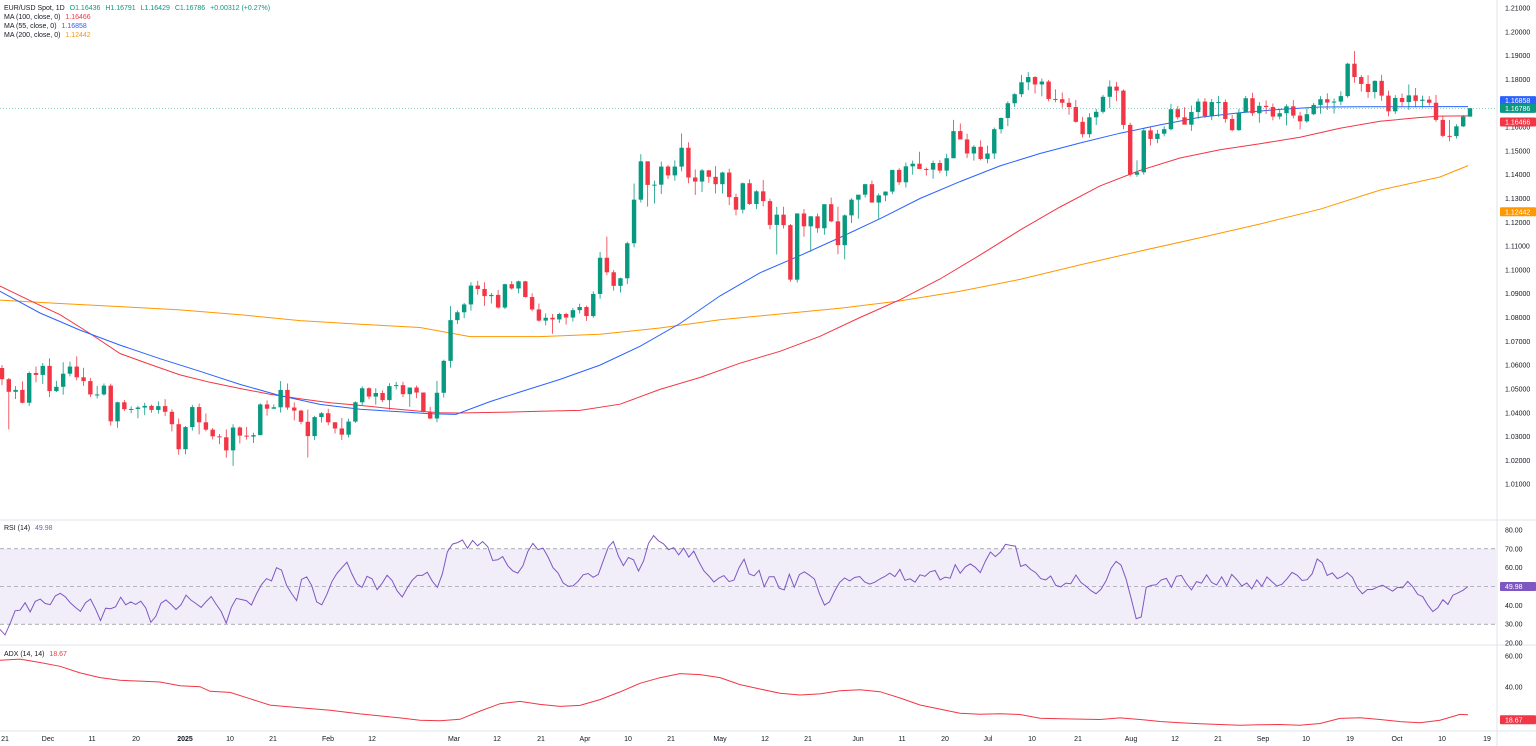 Image resolution: width=1536 pixels, height=746 pixels. What do you see at coordinates (1517, 80) in the screenshot?
I see `price-tick-label: 1.18000` at bounding box center [1517, 80].